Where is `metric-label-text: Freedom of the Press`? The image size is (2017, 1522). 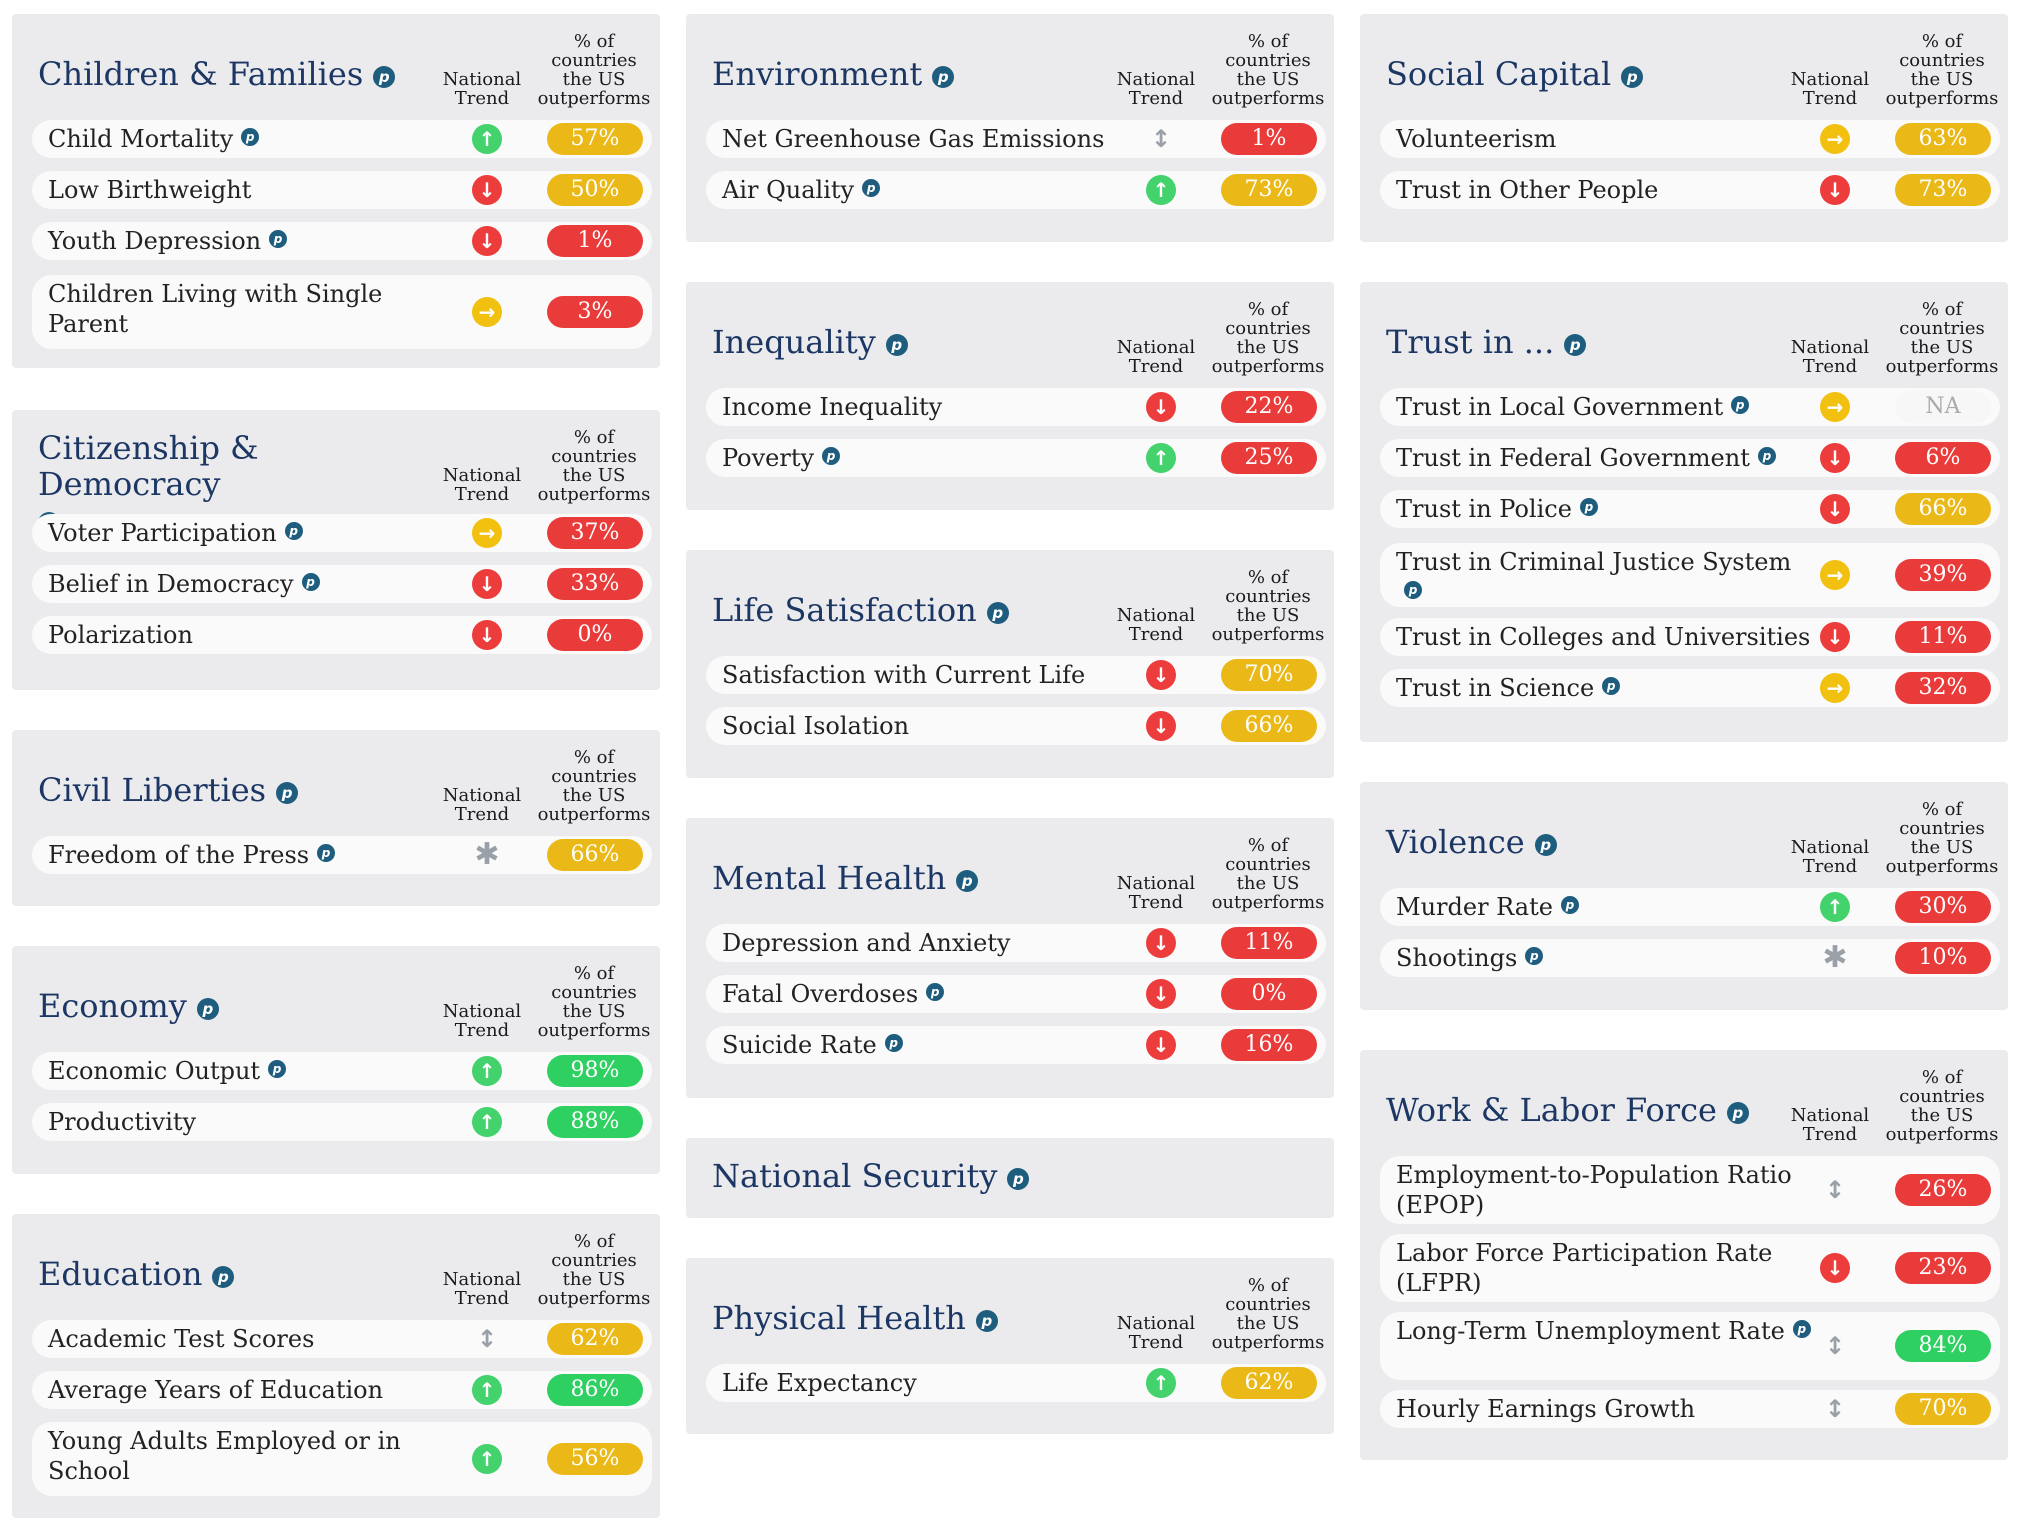
metric-label-text: Freedom of the Press is located at coordinates (179, 855).